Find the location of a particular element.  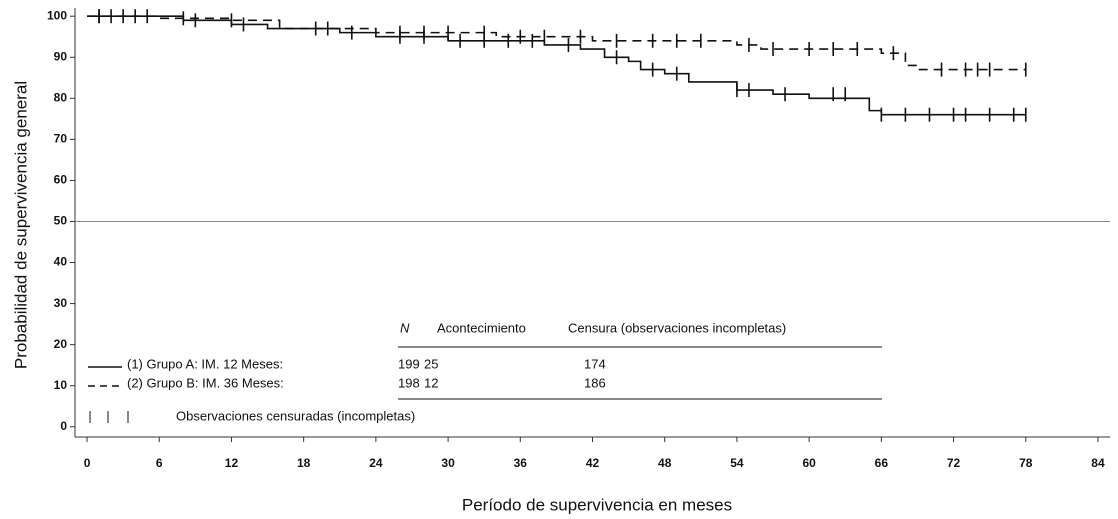

y-tick-label: 70 is located at coordinates (61, 139).